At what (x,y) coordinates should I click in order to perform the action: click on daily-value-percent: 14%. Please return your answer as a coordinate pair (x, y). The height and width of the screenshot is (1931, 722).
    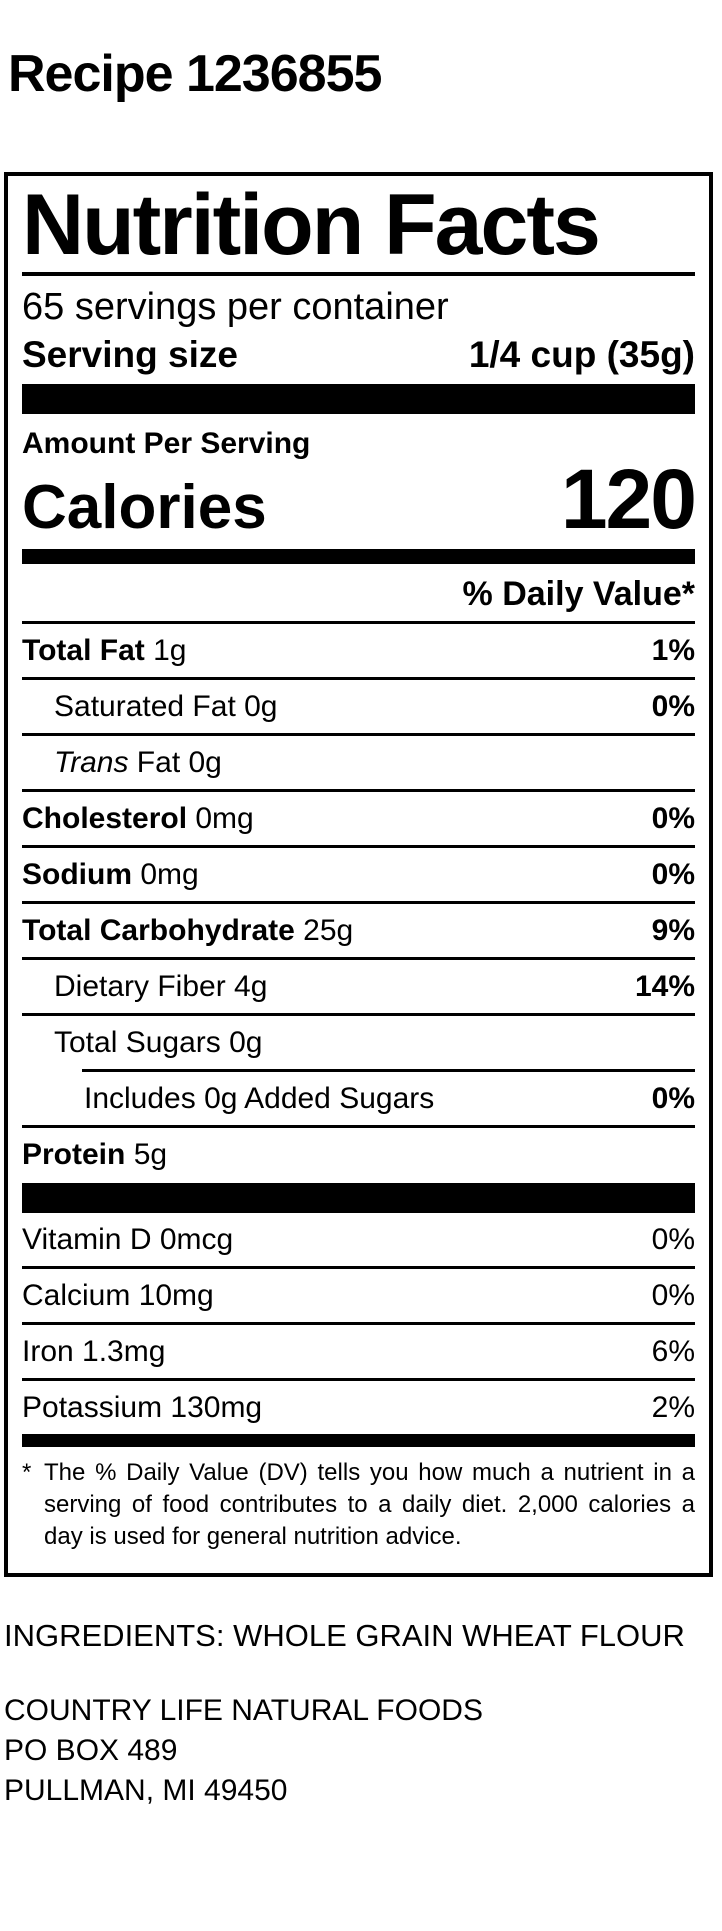
    Looking at the image, I should click on (664, 987).